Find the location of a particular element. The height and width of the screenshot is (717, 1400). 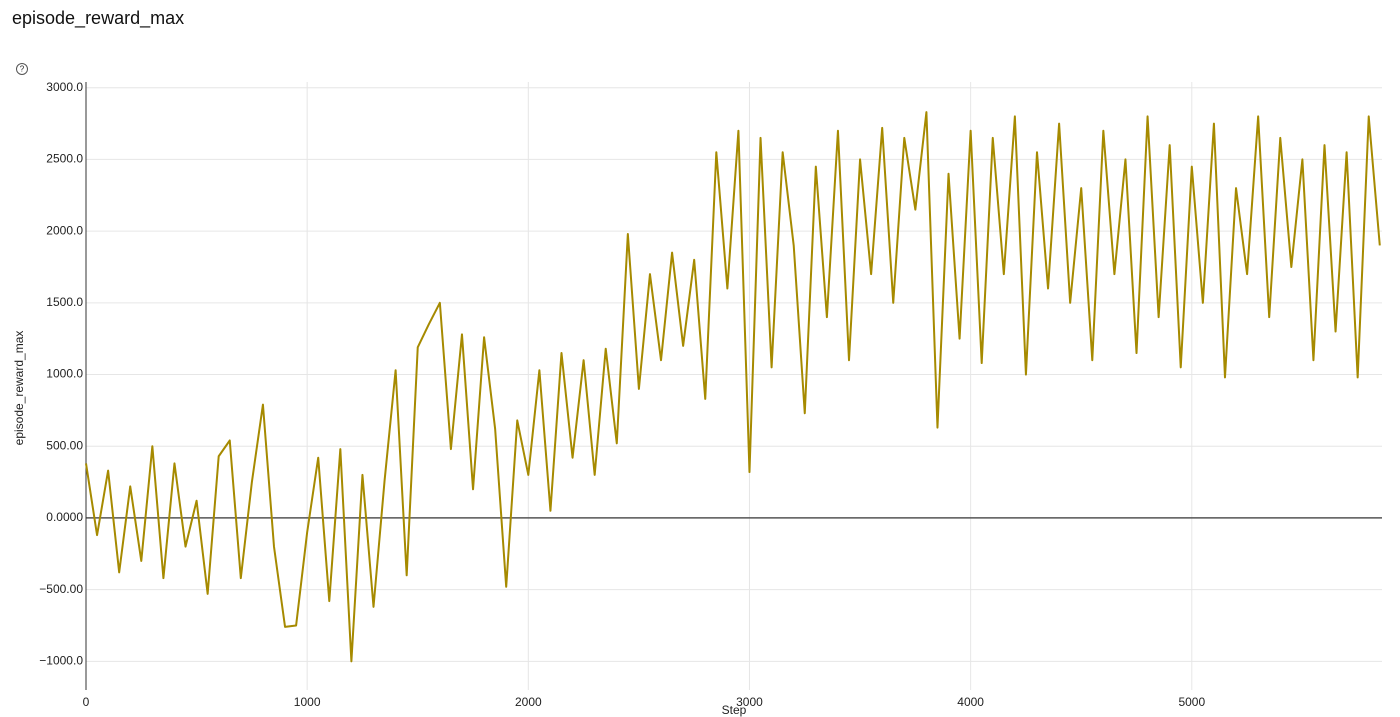

y-tick-label: −500.00 is located at coordinates (61, 589).